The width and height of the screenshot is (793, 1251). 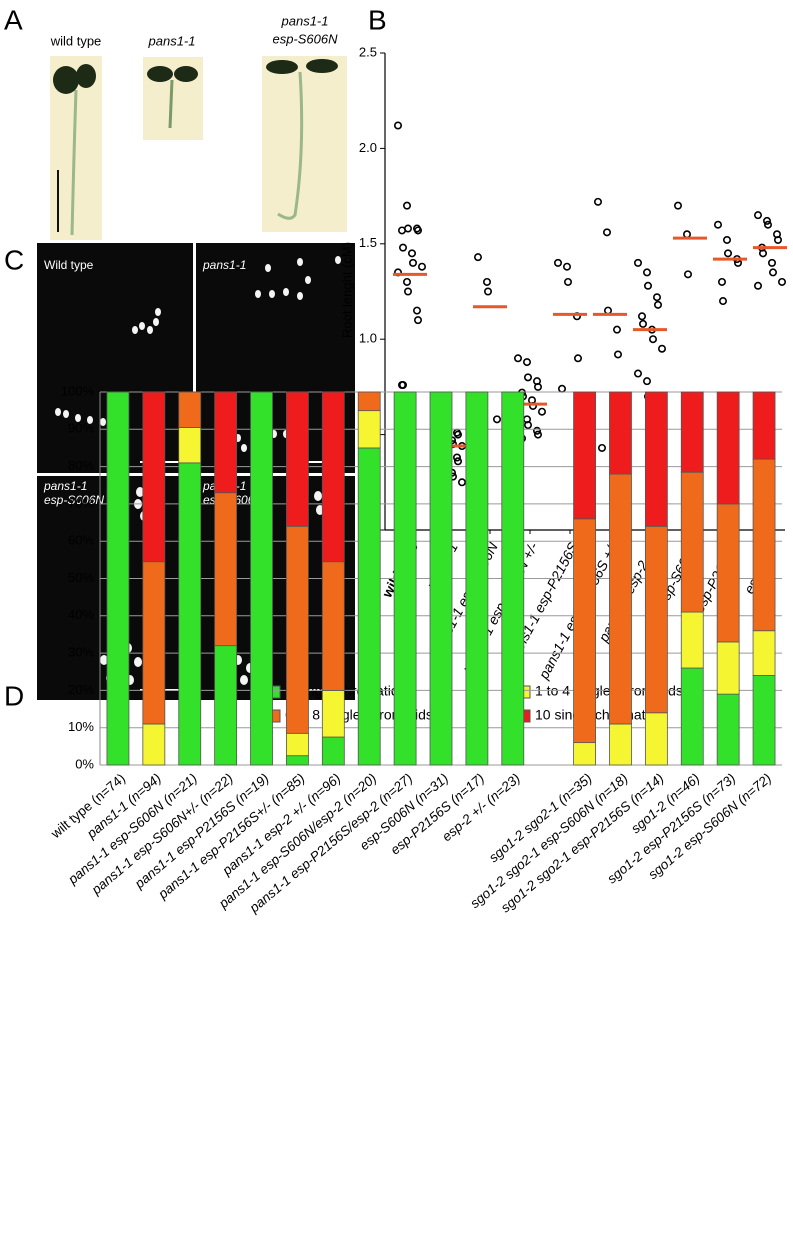 I want to click on y-tick-label: 40%, so click(x=81, y=614).